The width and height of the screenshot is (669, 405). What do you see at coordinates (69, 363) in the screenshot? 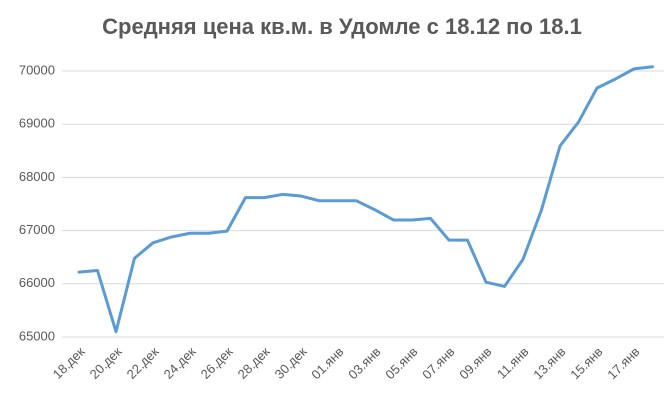
I see `x-tick-label: 18.дек` at bounding box center [69, 363].